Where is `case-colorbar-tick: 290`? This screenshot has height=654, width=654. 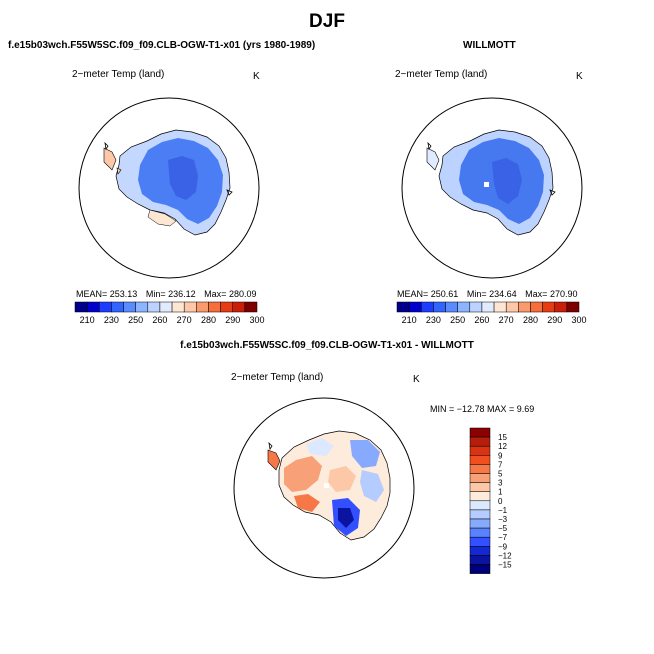
case-colorbar-tick: 290 is located at coordinates (232, 320).